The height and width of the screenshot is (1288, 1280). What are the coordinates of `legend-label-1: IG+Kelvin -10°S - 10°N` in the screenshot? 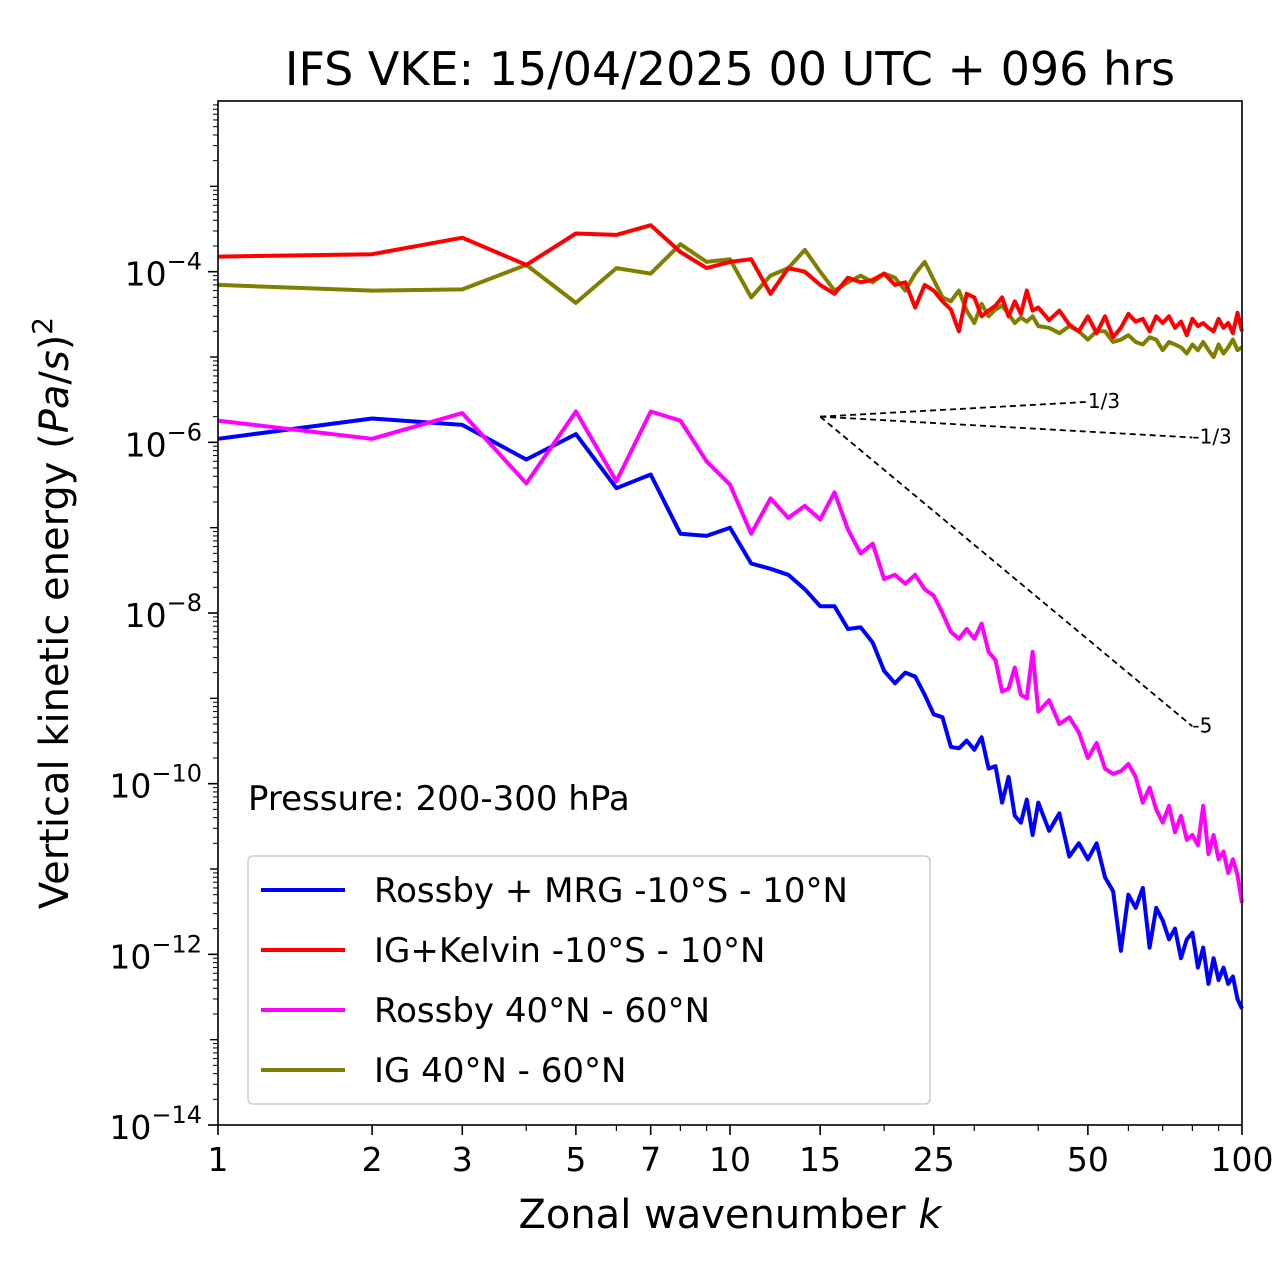 It's located at (569, 951).